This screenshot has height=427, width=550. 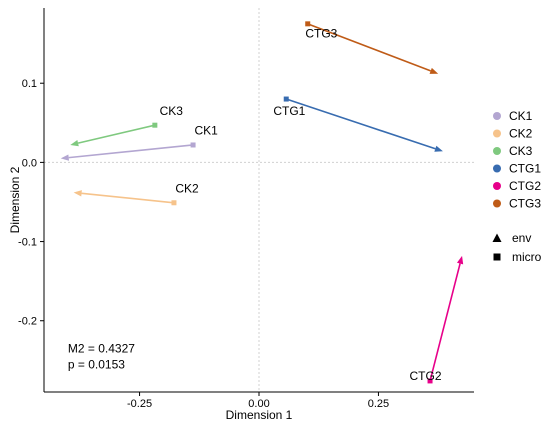 I want to click on legend-label-ck1: CK1, so click(x=521, y=116).